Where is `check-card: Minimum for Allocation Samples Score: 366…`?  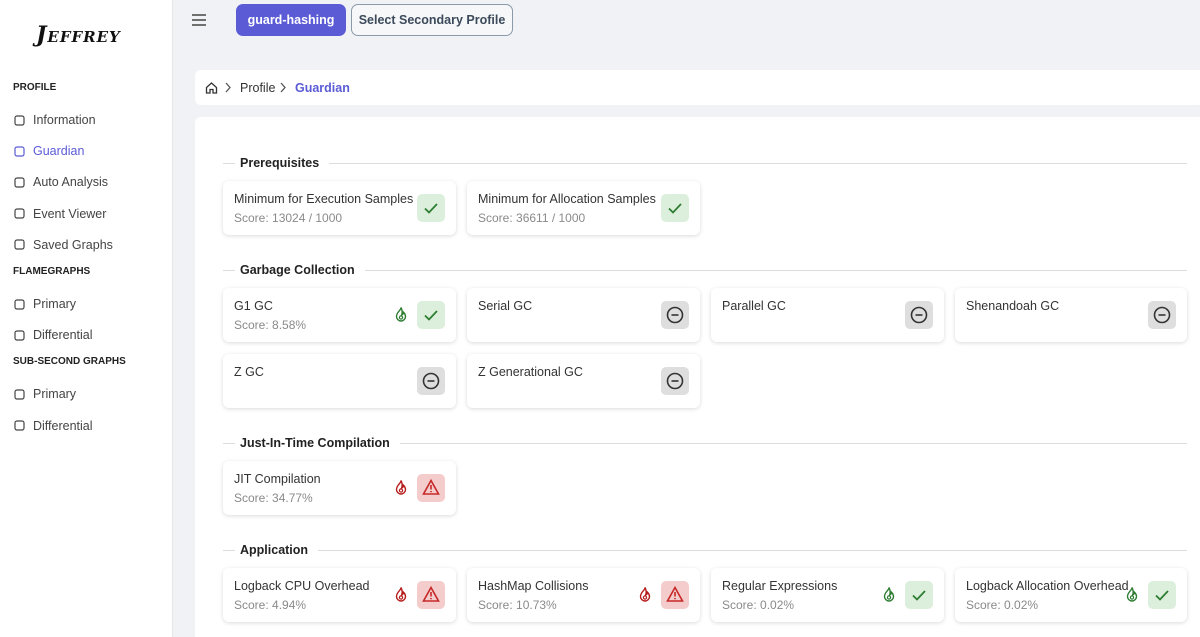
check-card: Minimum for Allocation Samples Score: 366… is located at coordinates (583, 208).